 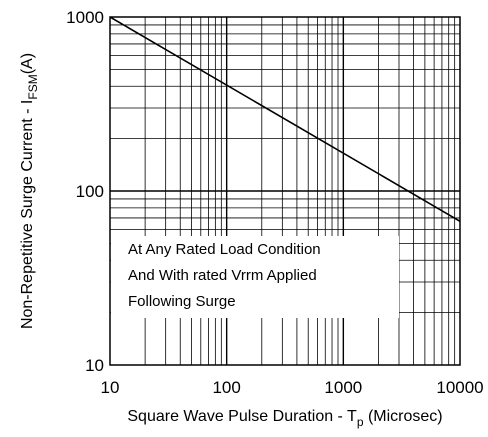 I want to click on annotation-line-3: Following Surge, so click(x=182, y=301).